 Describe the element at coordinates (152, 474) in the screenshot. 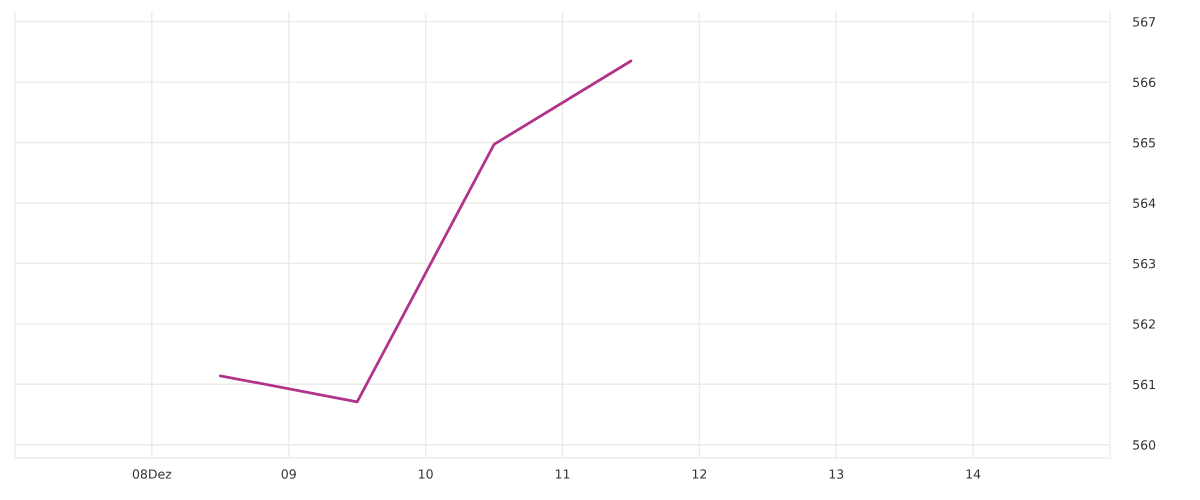

I see `x-tick-label: 08Dez` at that location.